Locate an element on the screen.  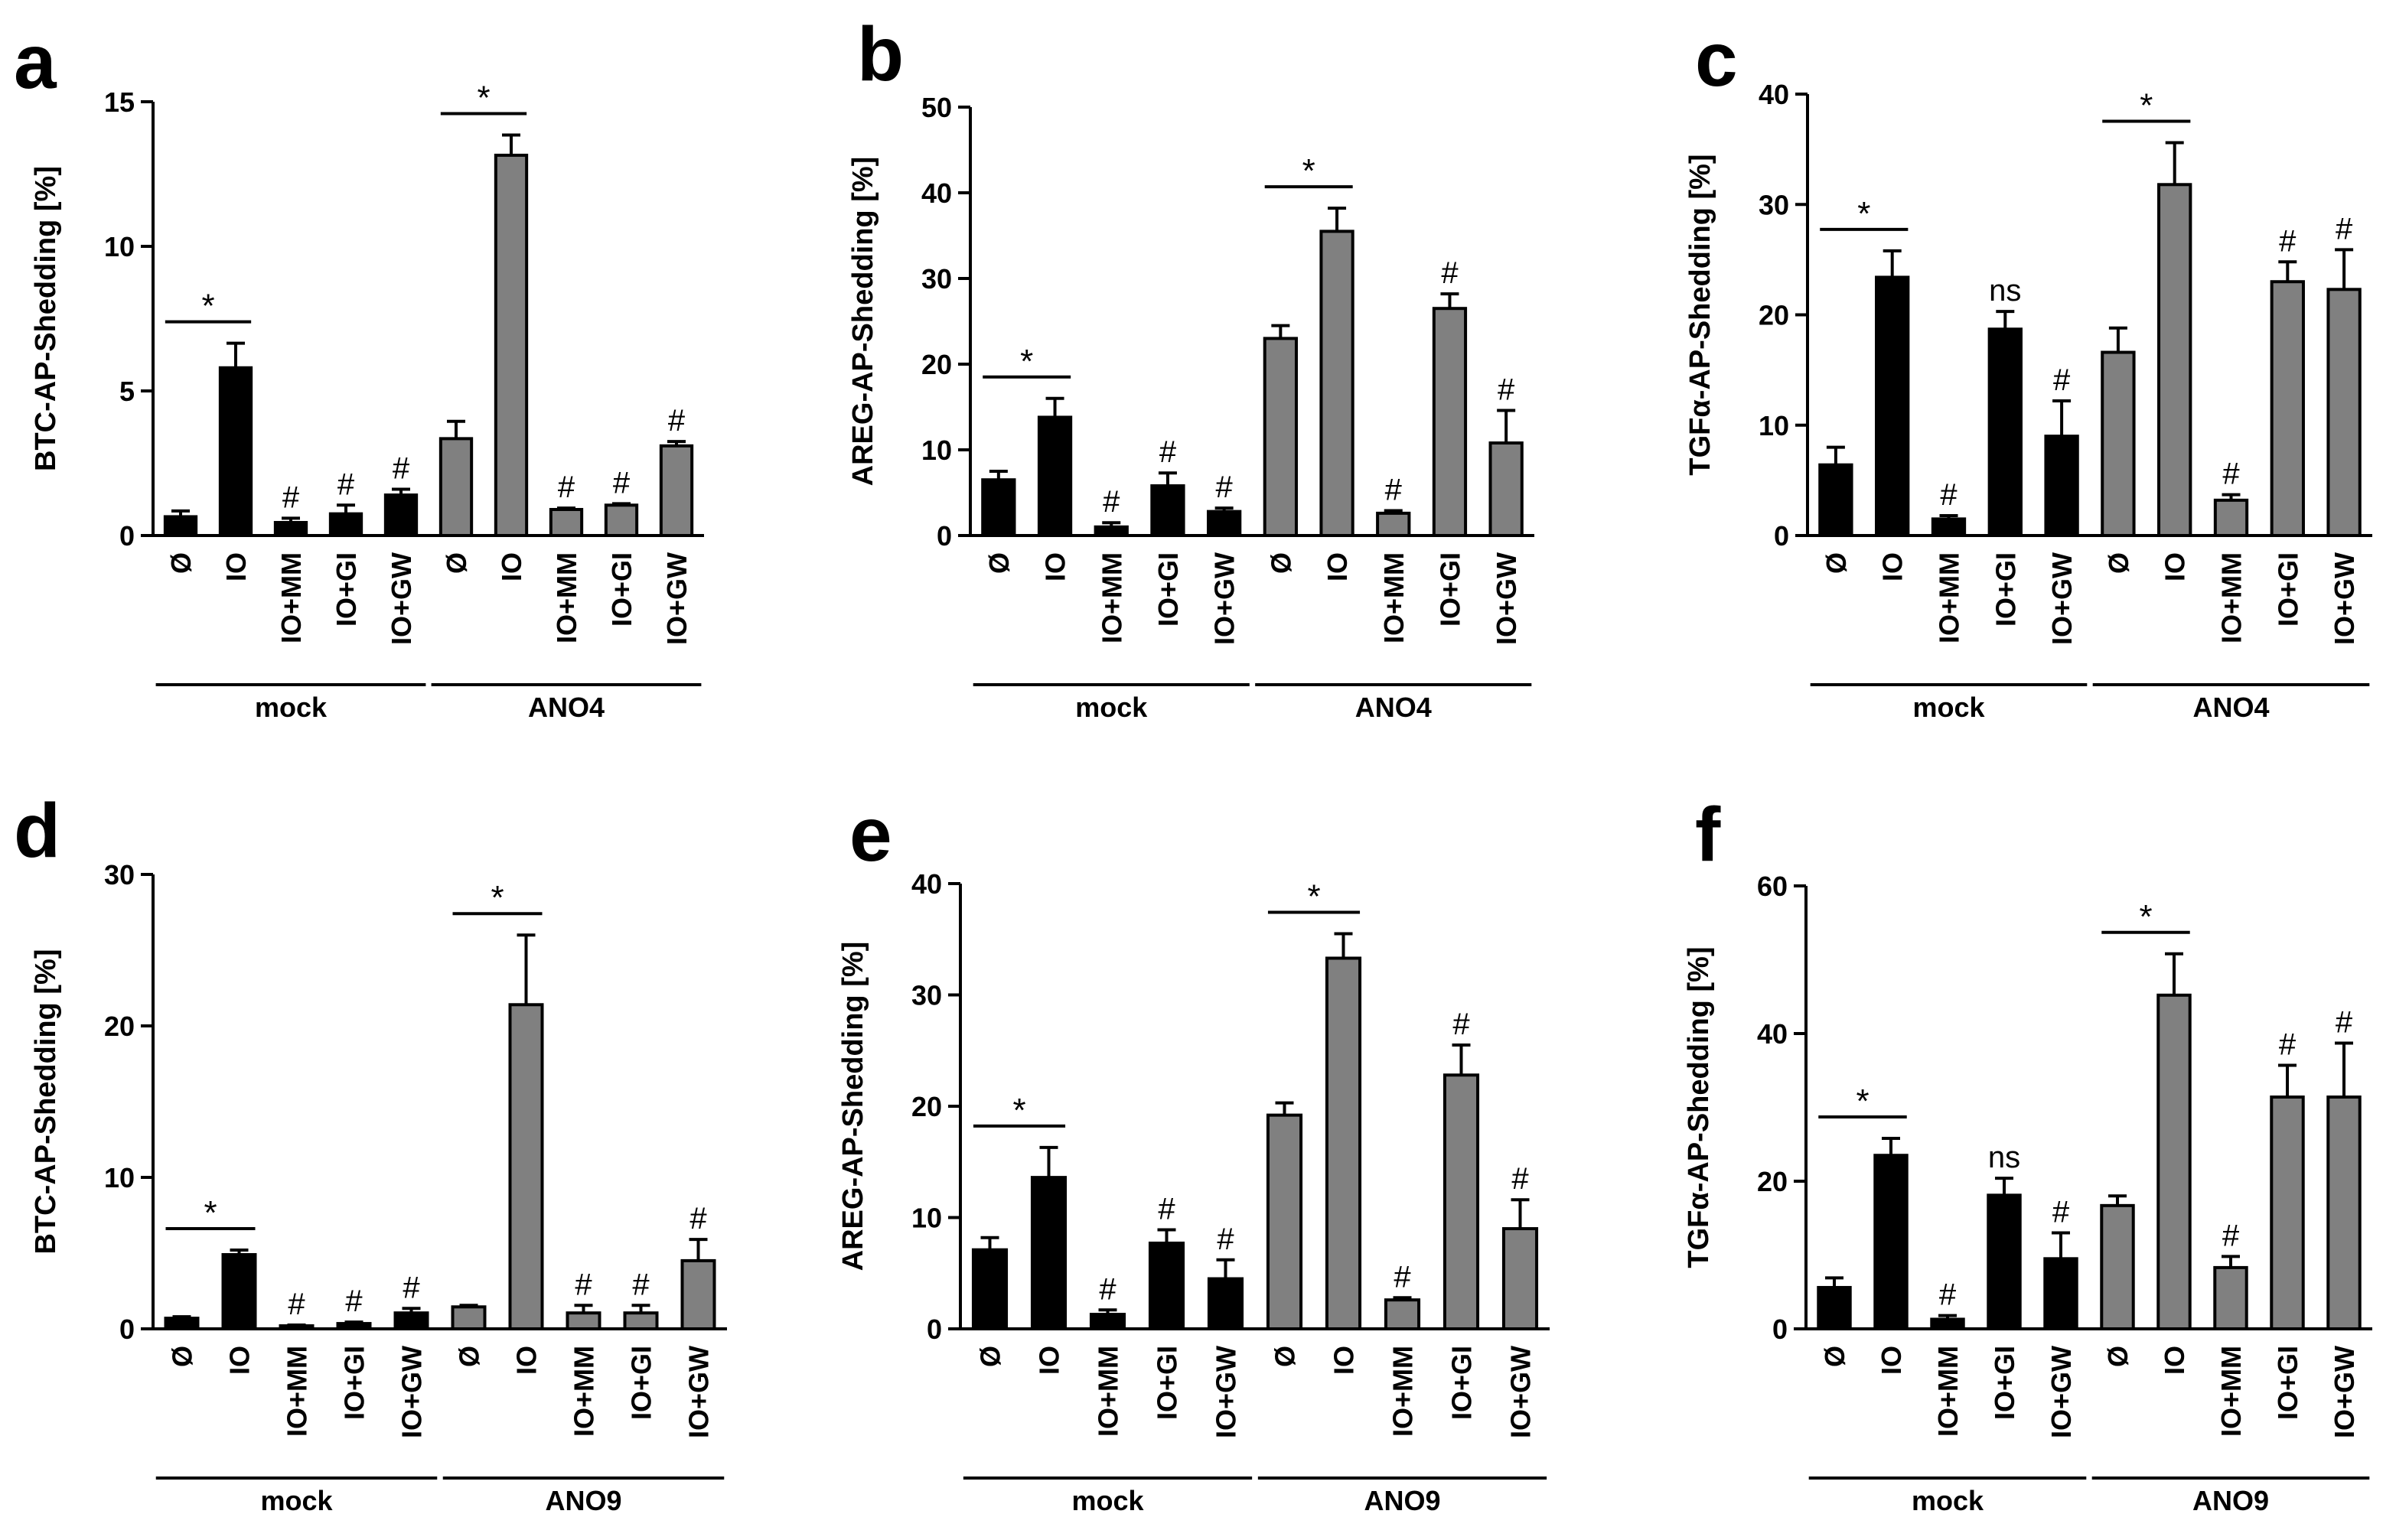
panel-label: d is located at coordinates (37, 831).